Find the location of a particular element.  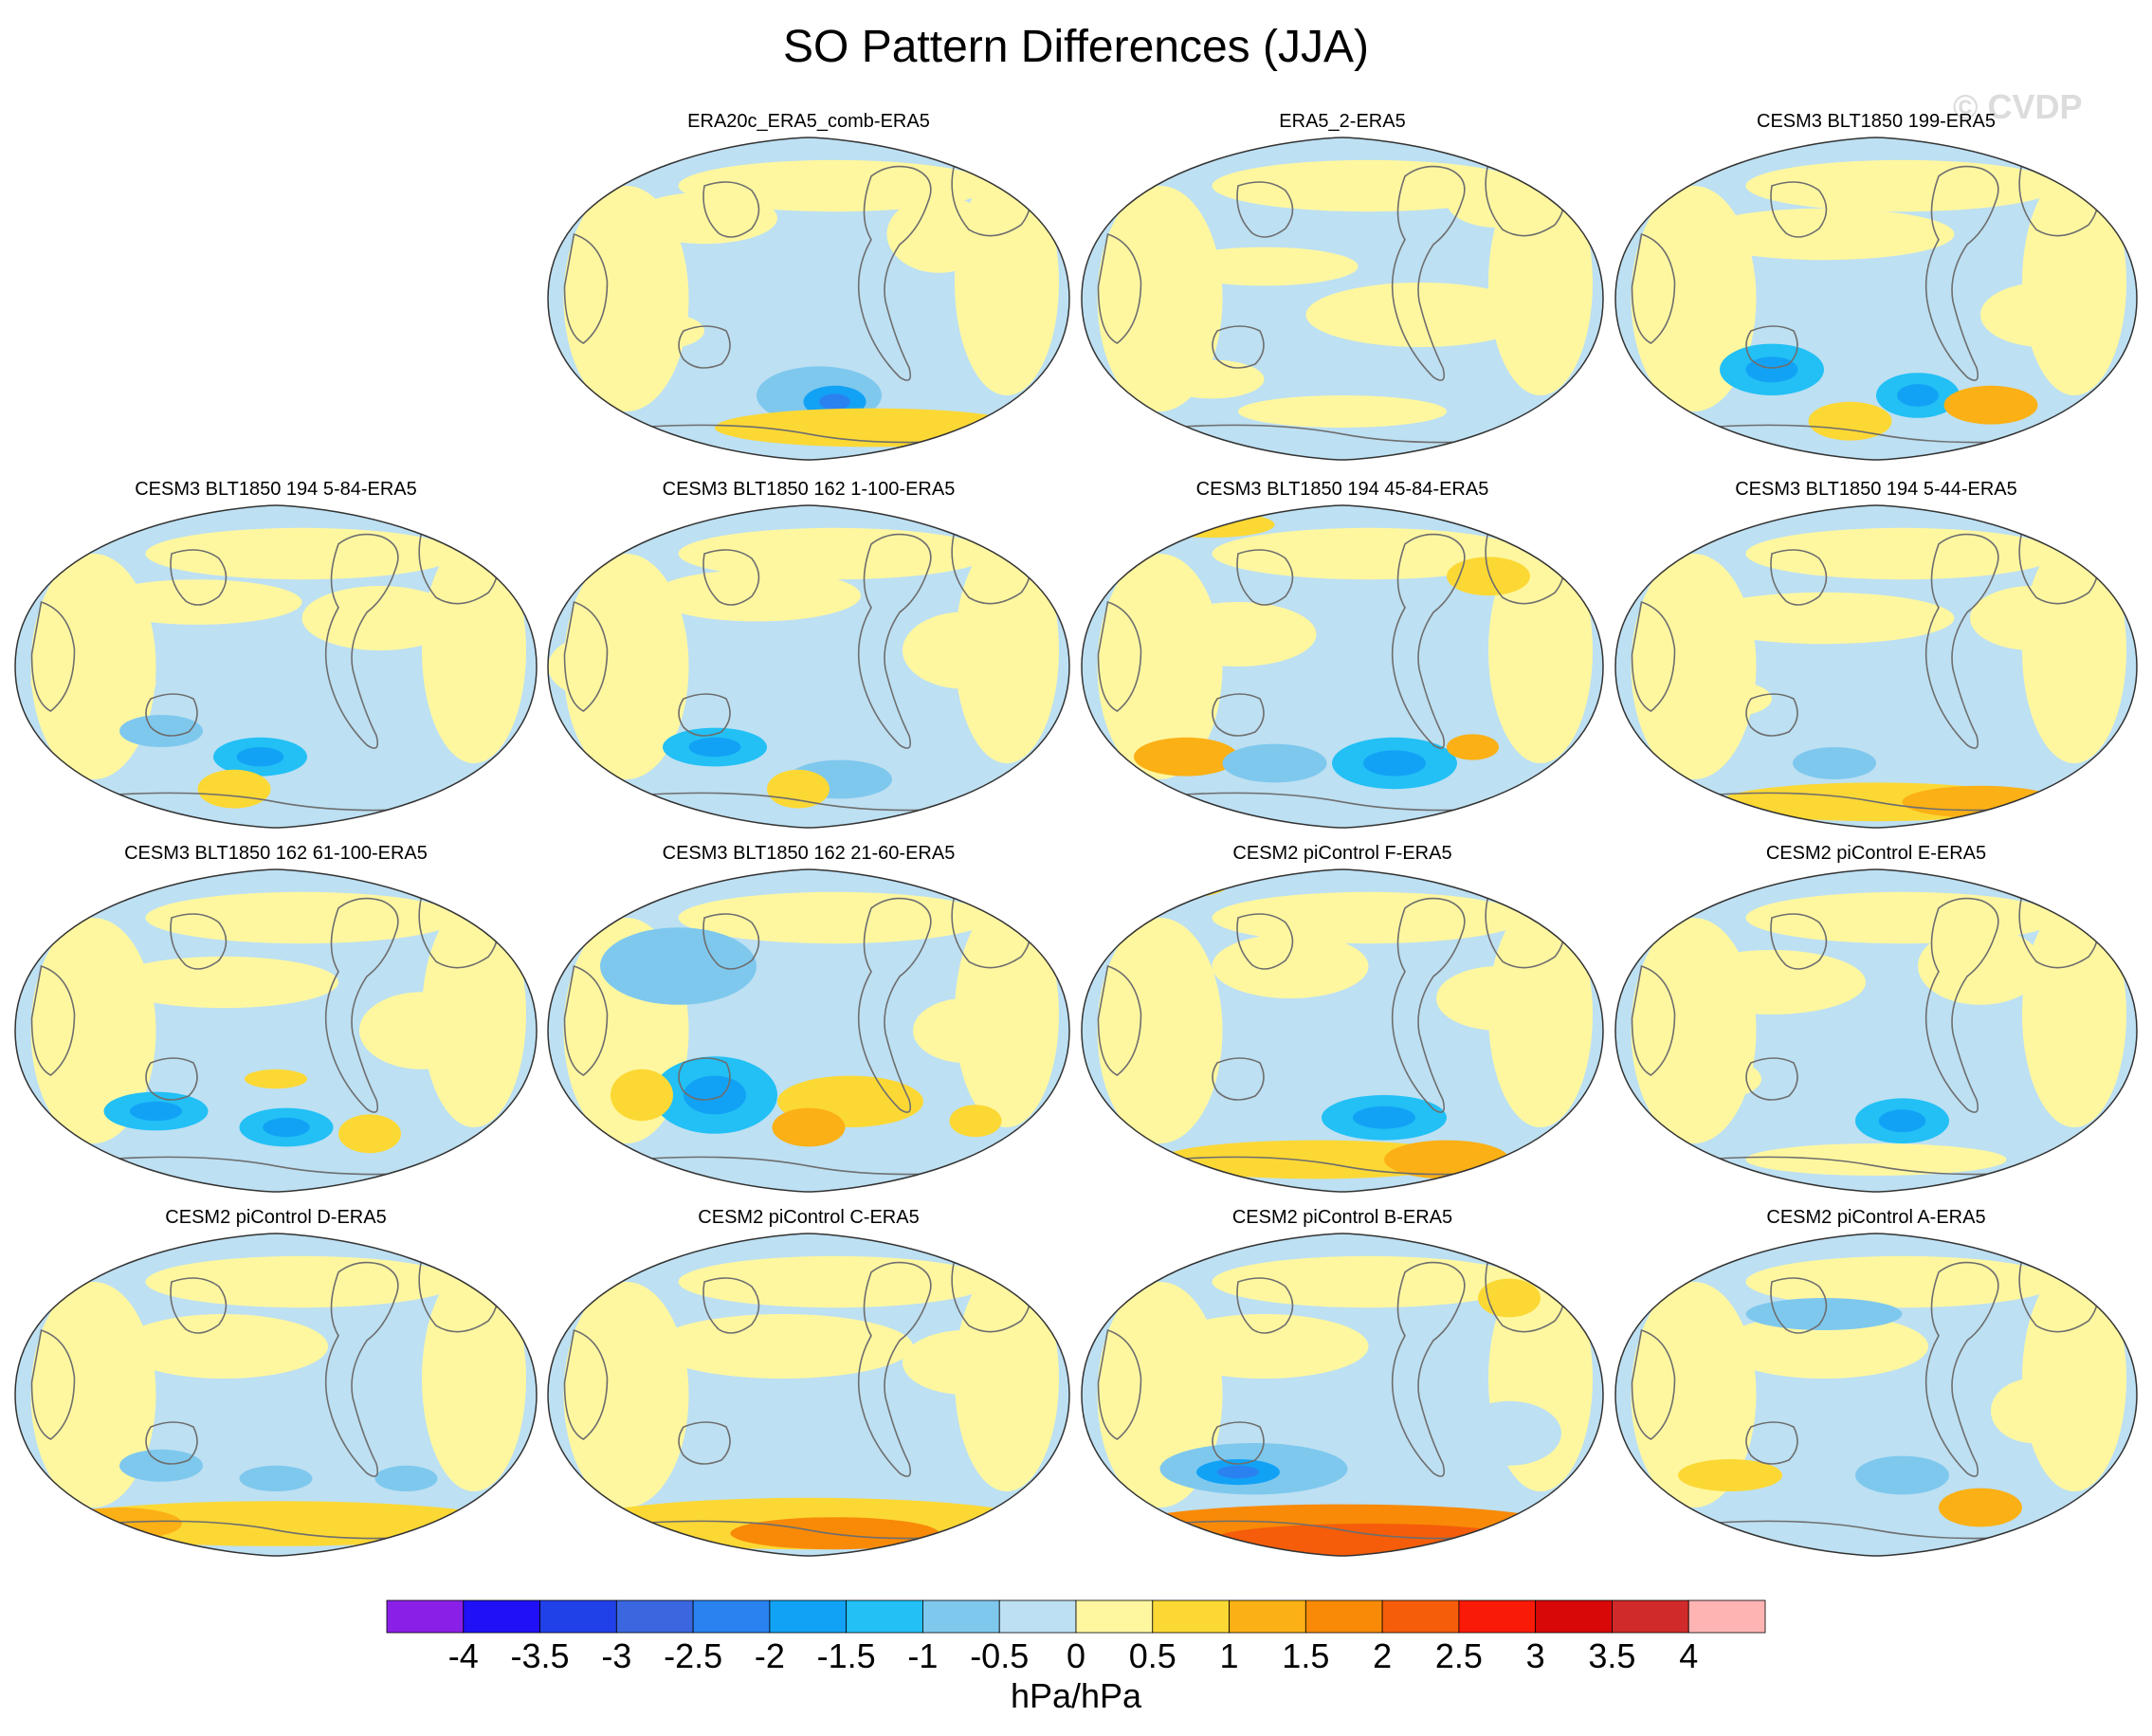

colorbar-tick-label: 1.5 is located at coordinates (1306, 1655).